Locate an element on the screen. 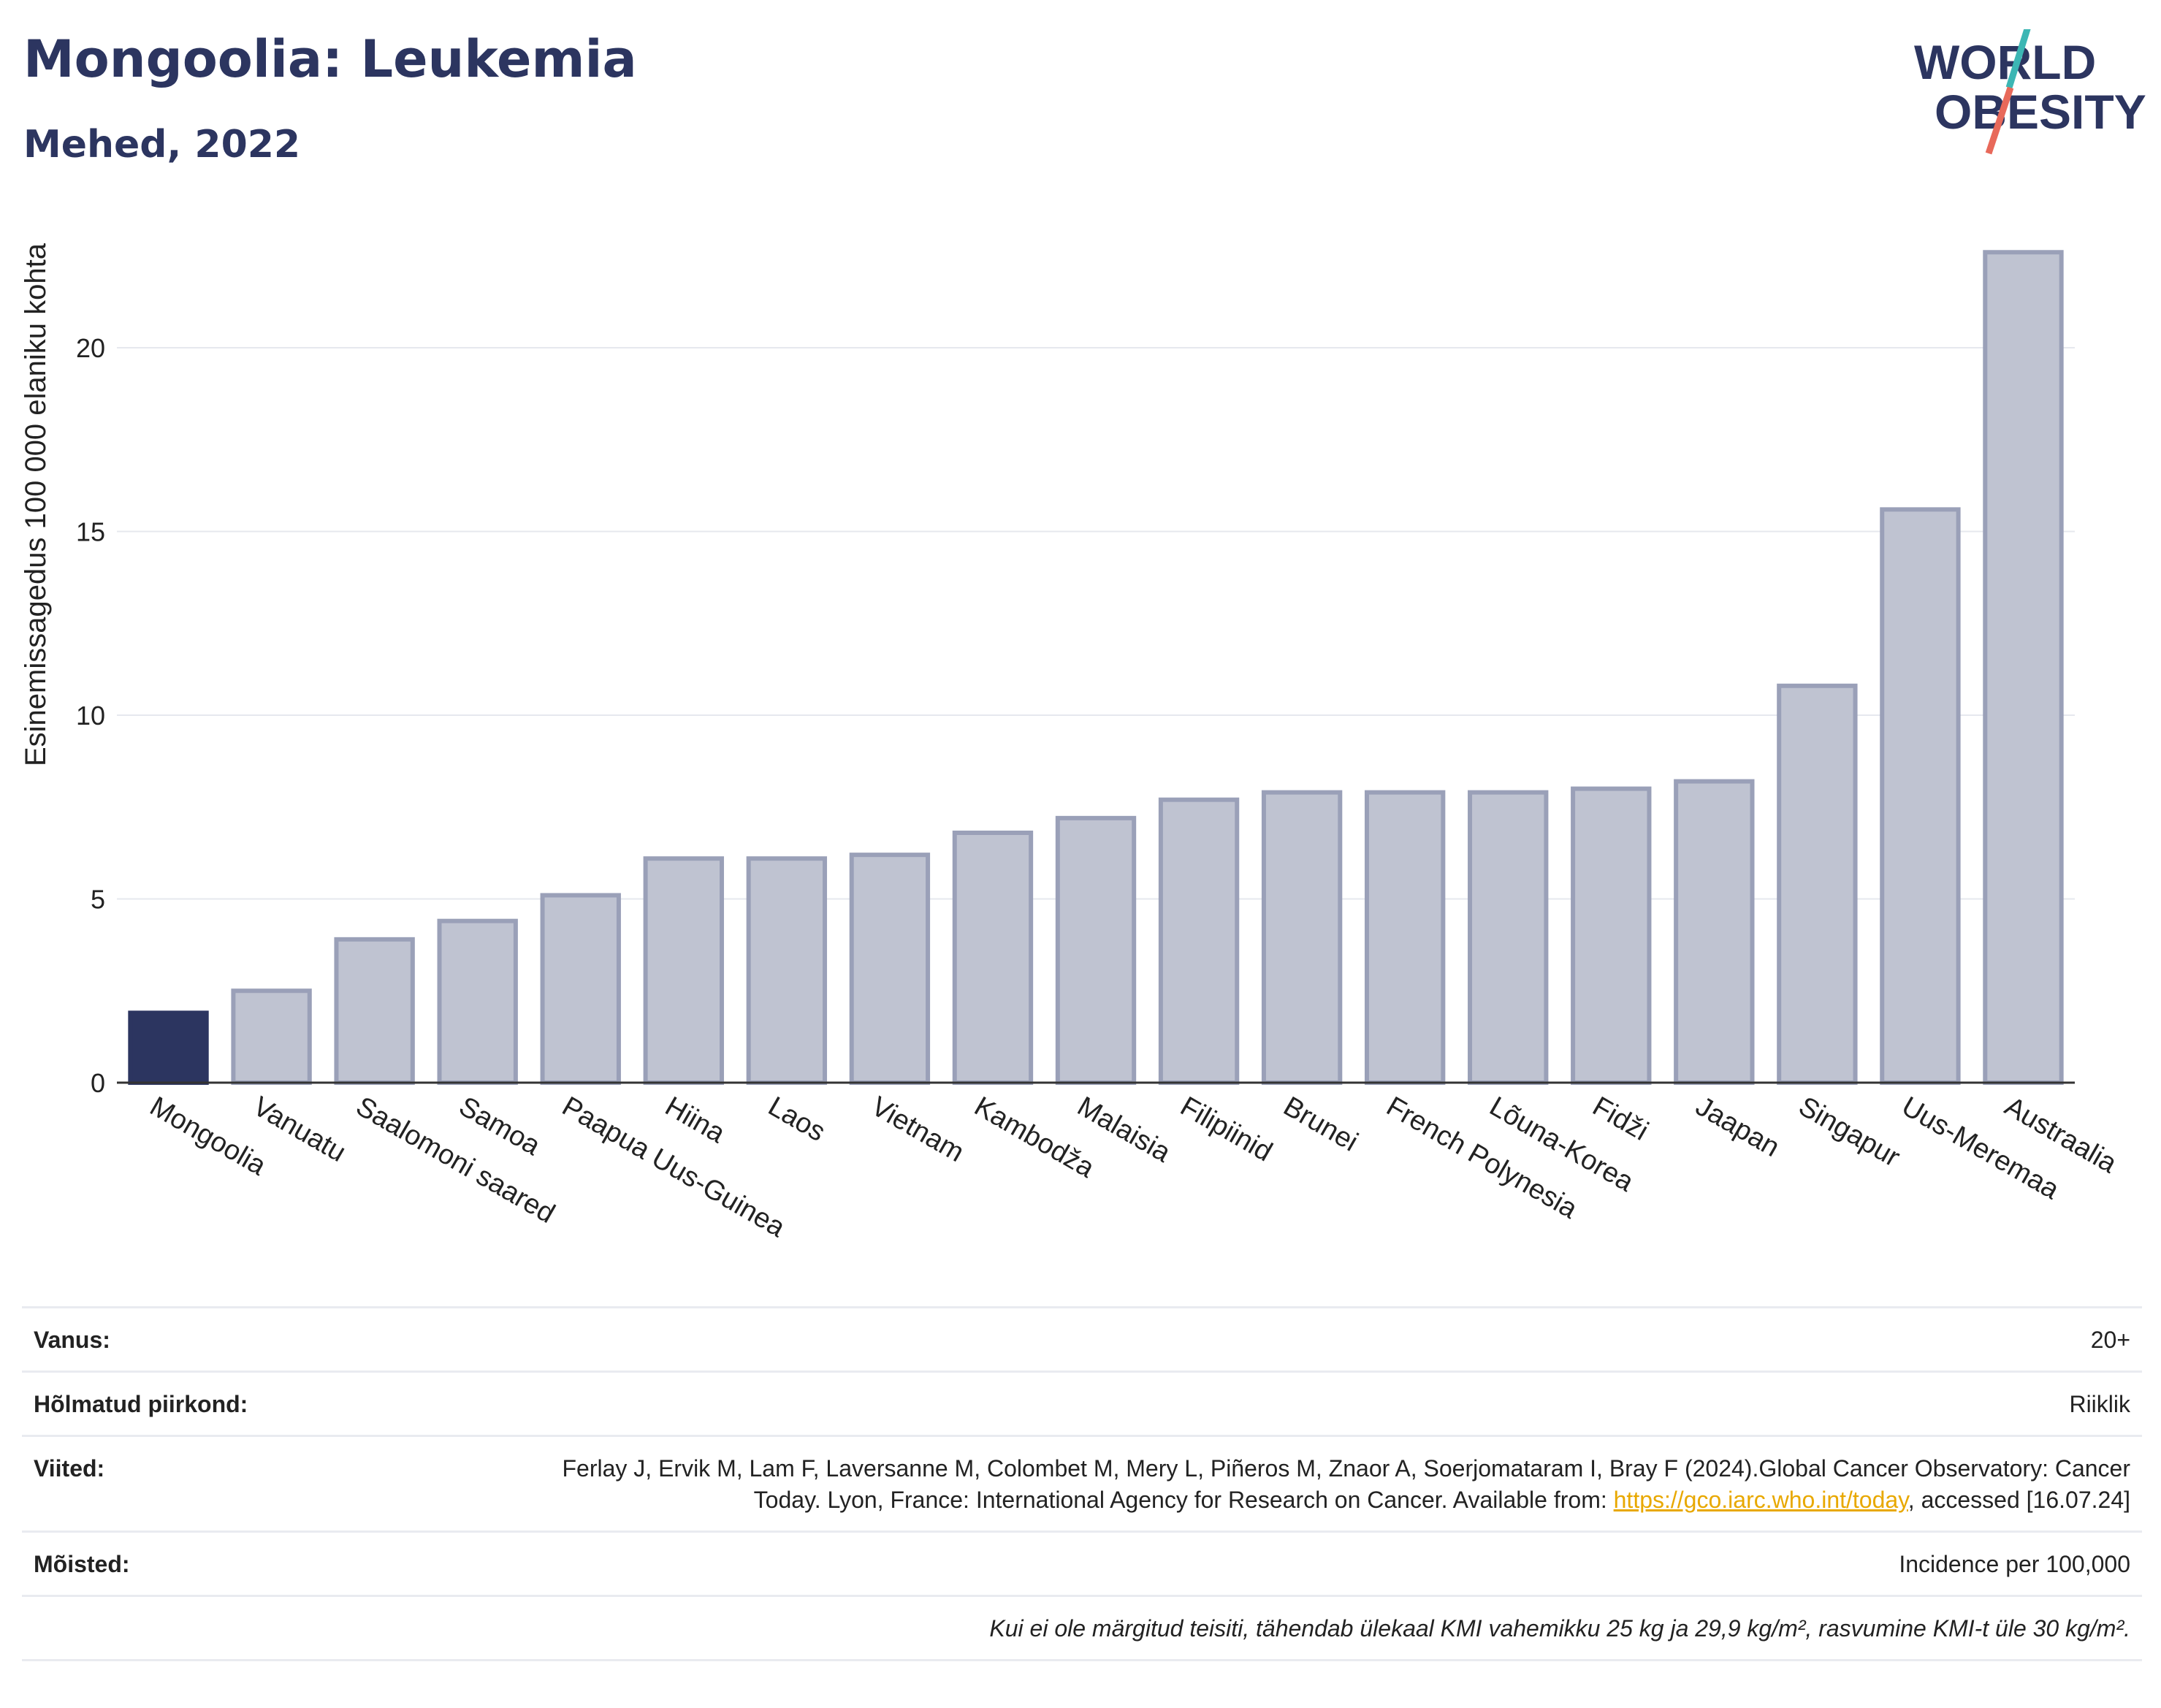  y-tick-label: 15 is located at coordinates (91, 532).